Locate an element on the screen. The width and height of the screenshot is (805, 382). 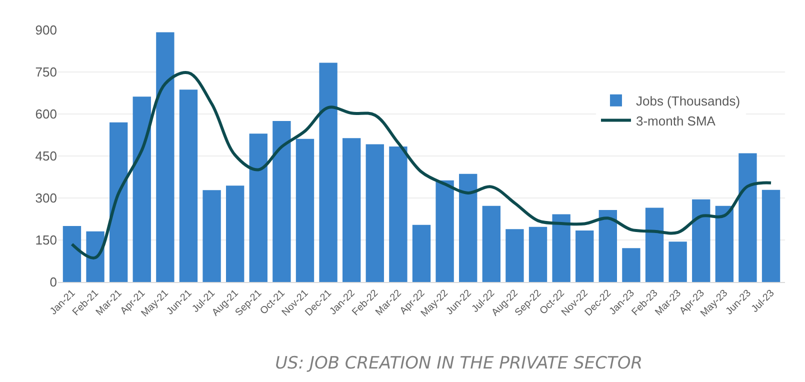
y-tick-label: 900 is located at coordinates (46, 30).